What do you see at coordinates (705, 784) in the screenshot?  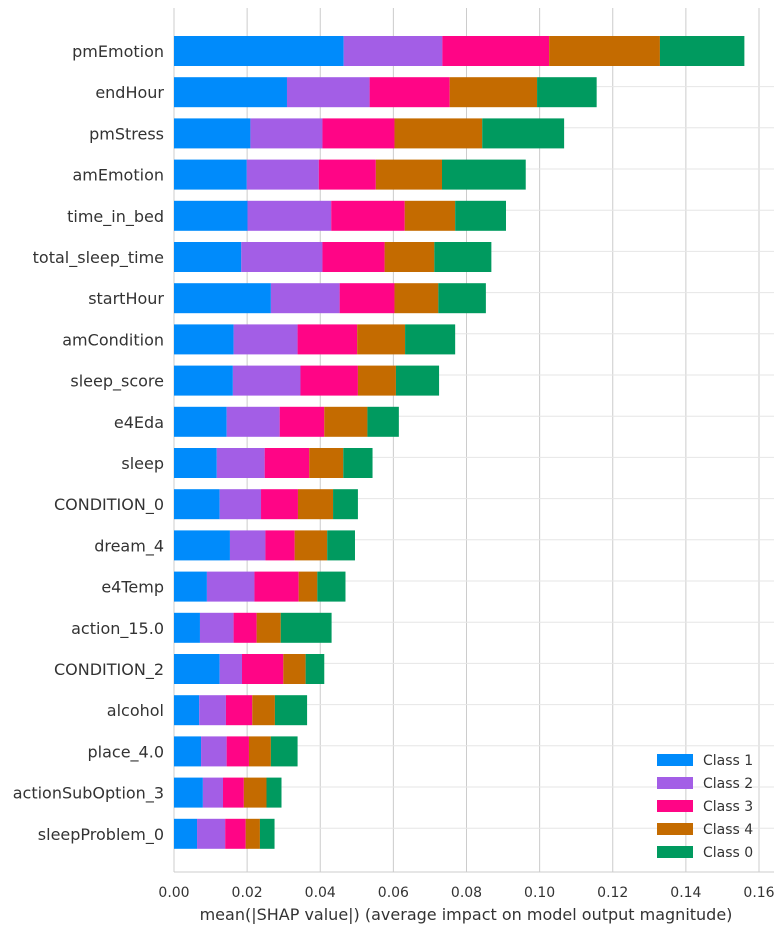 I see `legend-item: Class 2` at bounding box center [705, 784].